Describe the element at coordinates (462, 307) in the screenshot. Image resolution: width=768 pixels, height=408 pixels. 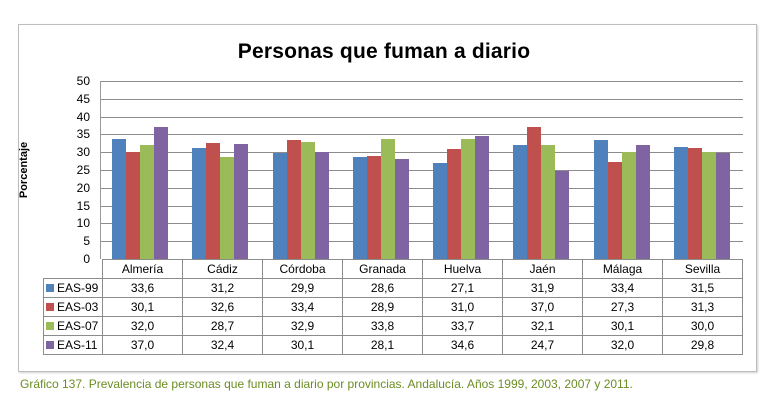
I see `table-cell: 31,0` at that location.